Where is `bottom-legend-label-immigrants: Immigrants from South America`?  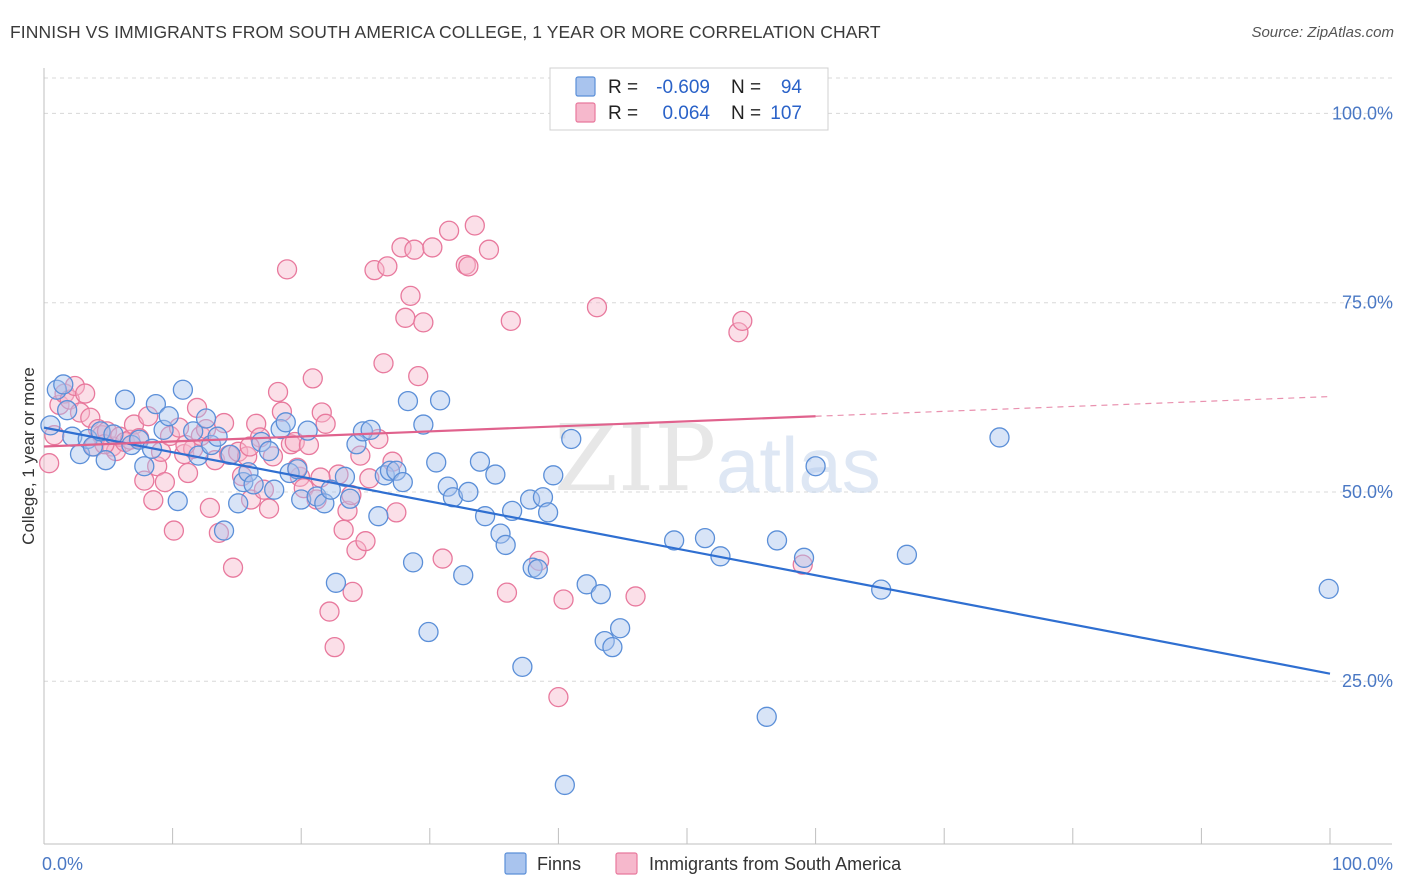 bottom-legend-label-immigrants: Immigrants from South America is located at coordinates (775, 864).